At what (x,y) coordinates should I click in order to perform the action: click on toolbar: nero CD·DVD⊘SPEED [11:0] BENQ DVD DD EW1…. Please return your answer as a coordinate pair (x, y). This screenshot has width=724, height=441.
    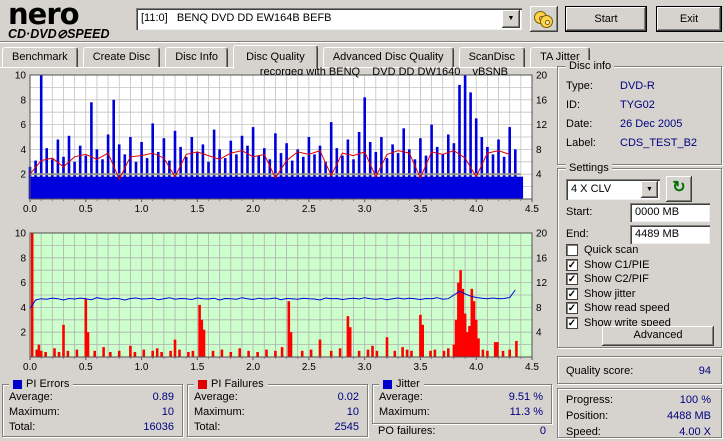
    Looking at the image, I should click on (362, 20).